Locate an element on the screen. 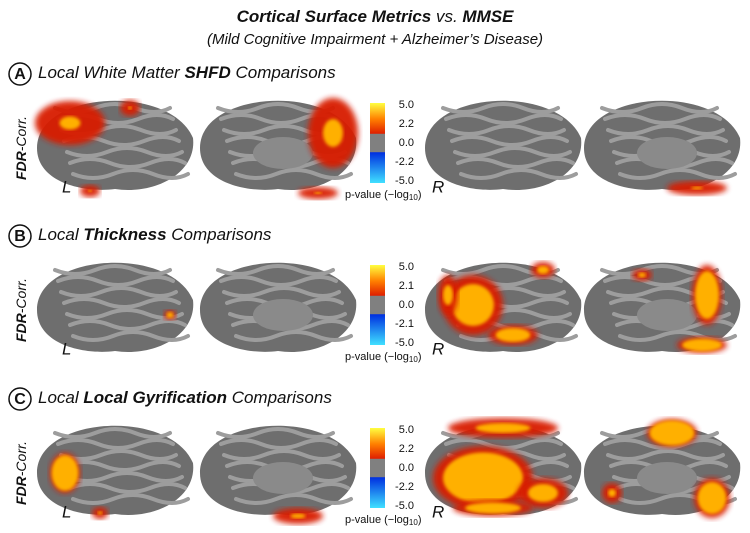  colorbar-caption: p-value (−log10) is located at coordinates (383, 195).